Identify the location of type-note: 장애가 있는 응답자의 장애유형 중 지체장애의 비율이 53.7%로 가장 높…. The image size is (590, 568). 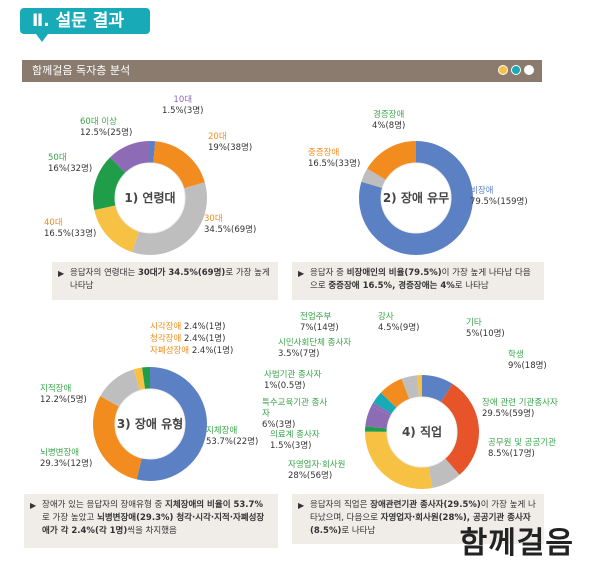
(151, 521).